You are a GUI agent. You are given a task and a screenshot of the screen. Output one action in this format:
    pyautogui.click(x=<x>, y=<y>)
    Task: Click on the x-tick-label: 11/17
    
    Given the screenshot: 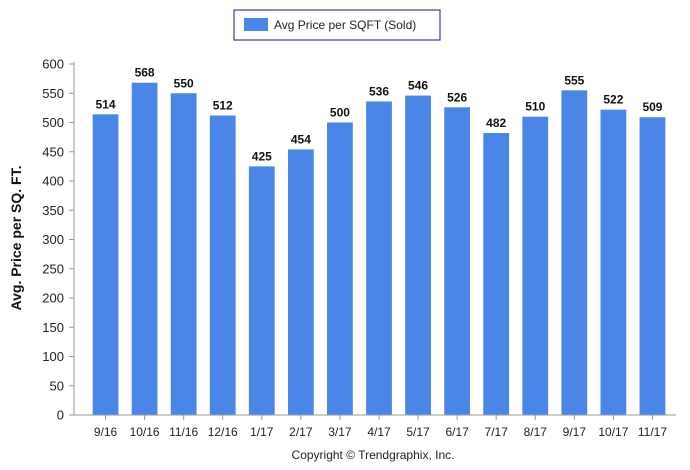 What is the action you would take?
    pyautogui.click(x=652, y=432)
    